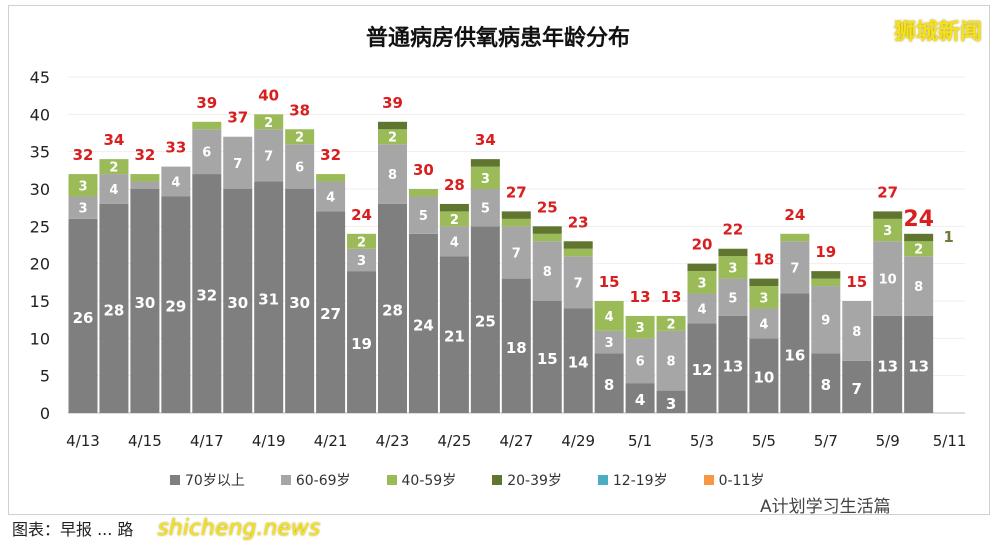 This screenshot has height=548, width=996. What do you see at coordinates (40, 152) in the screenshot?
I see `y-tick-label: 35` at bounding box center [40, 152].